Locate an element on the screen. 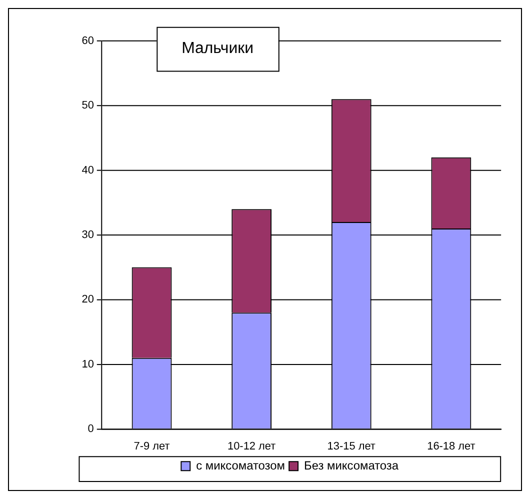 The image size is (532, 501). y-tick-label: 60 is located at coordinates (88, 40).